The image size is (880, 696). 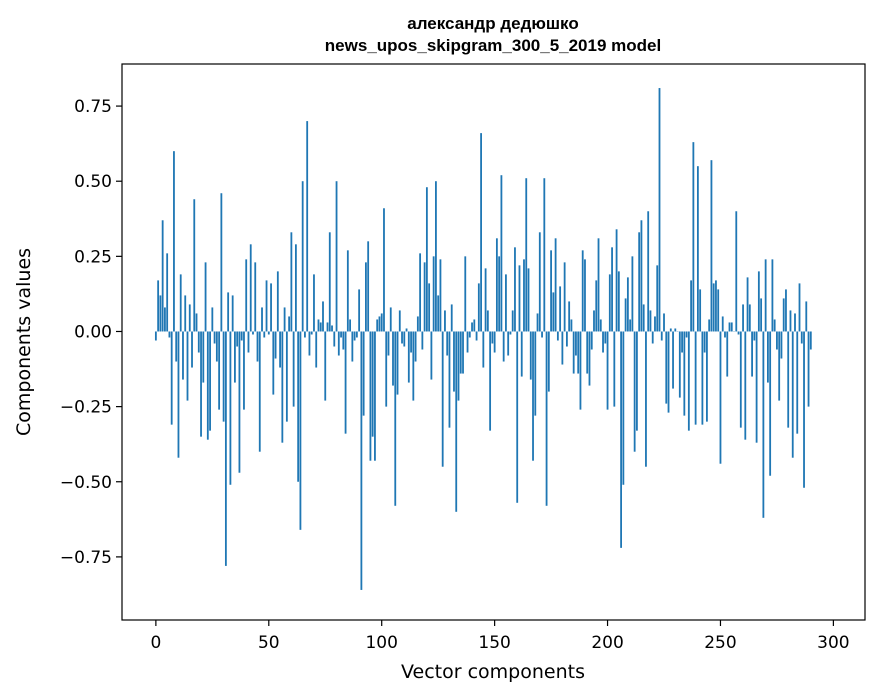 What do you see at coordinates (91, 332) in the screenshot?
I see `y-axis: 0.75 0.50 0.25 0.00 −0.25 −0.50 −0.75` at bounding box center [91, 332].